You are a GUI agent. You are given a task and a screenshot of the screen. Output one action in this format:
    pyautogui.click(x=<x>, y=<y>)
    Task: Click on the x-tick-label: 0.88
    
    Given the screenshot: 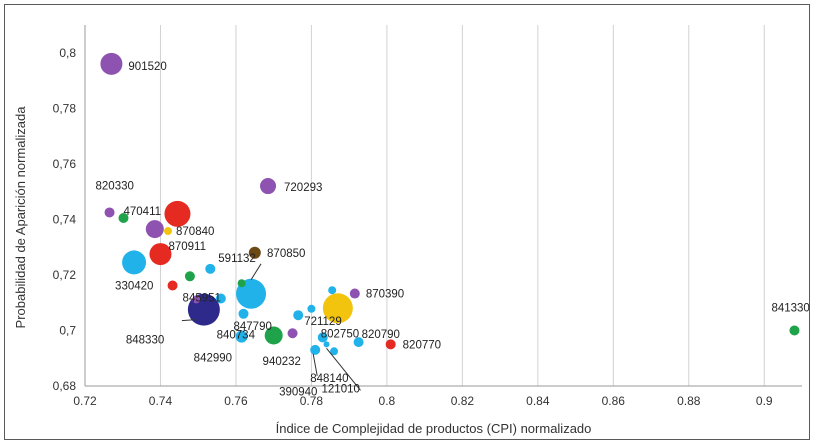 What is the action you would take?
    pyautogui.click(x=689, y=401)
    